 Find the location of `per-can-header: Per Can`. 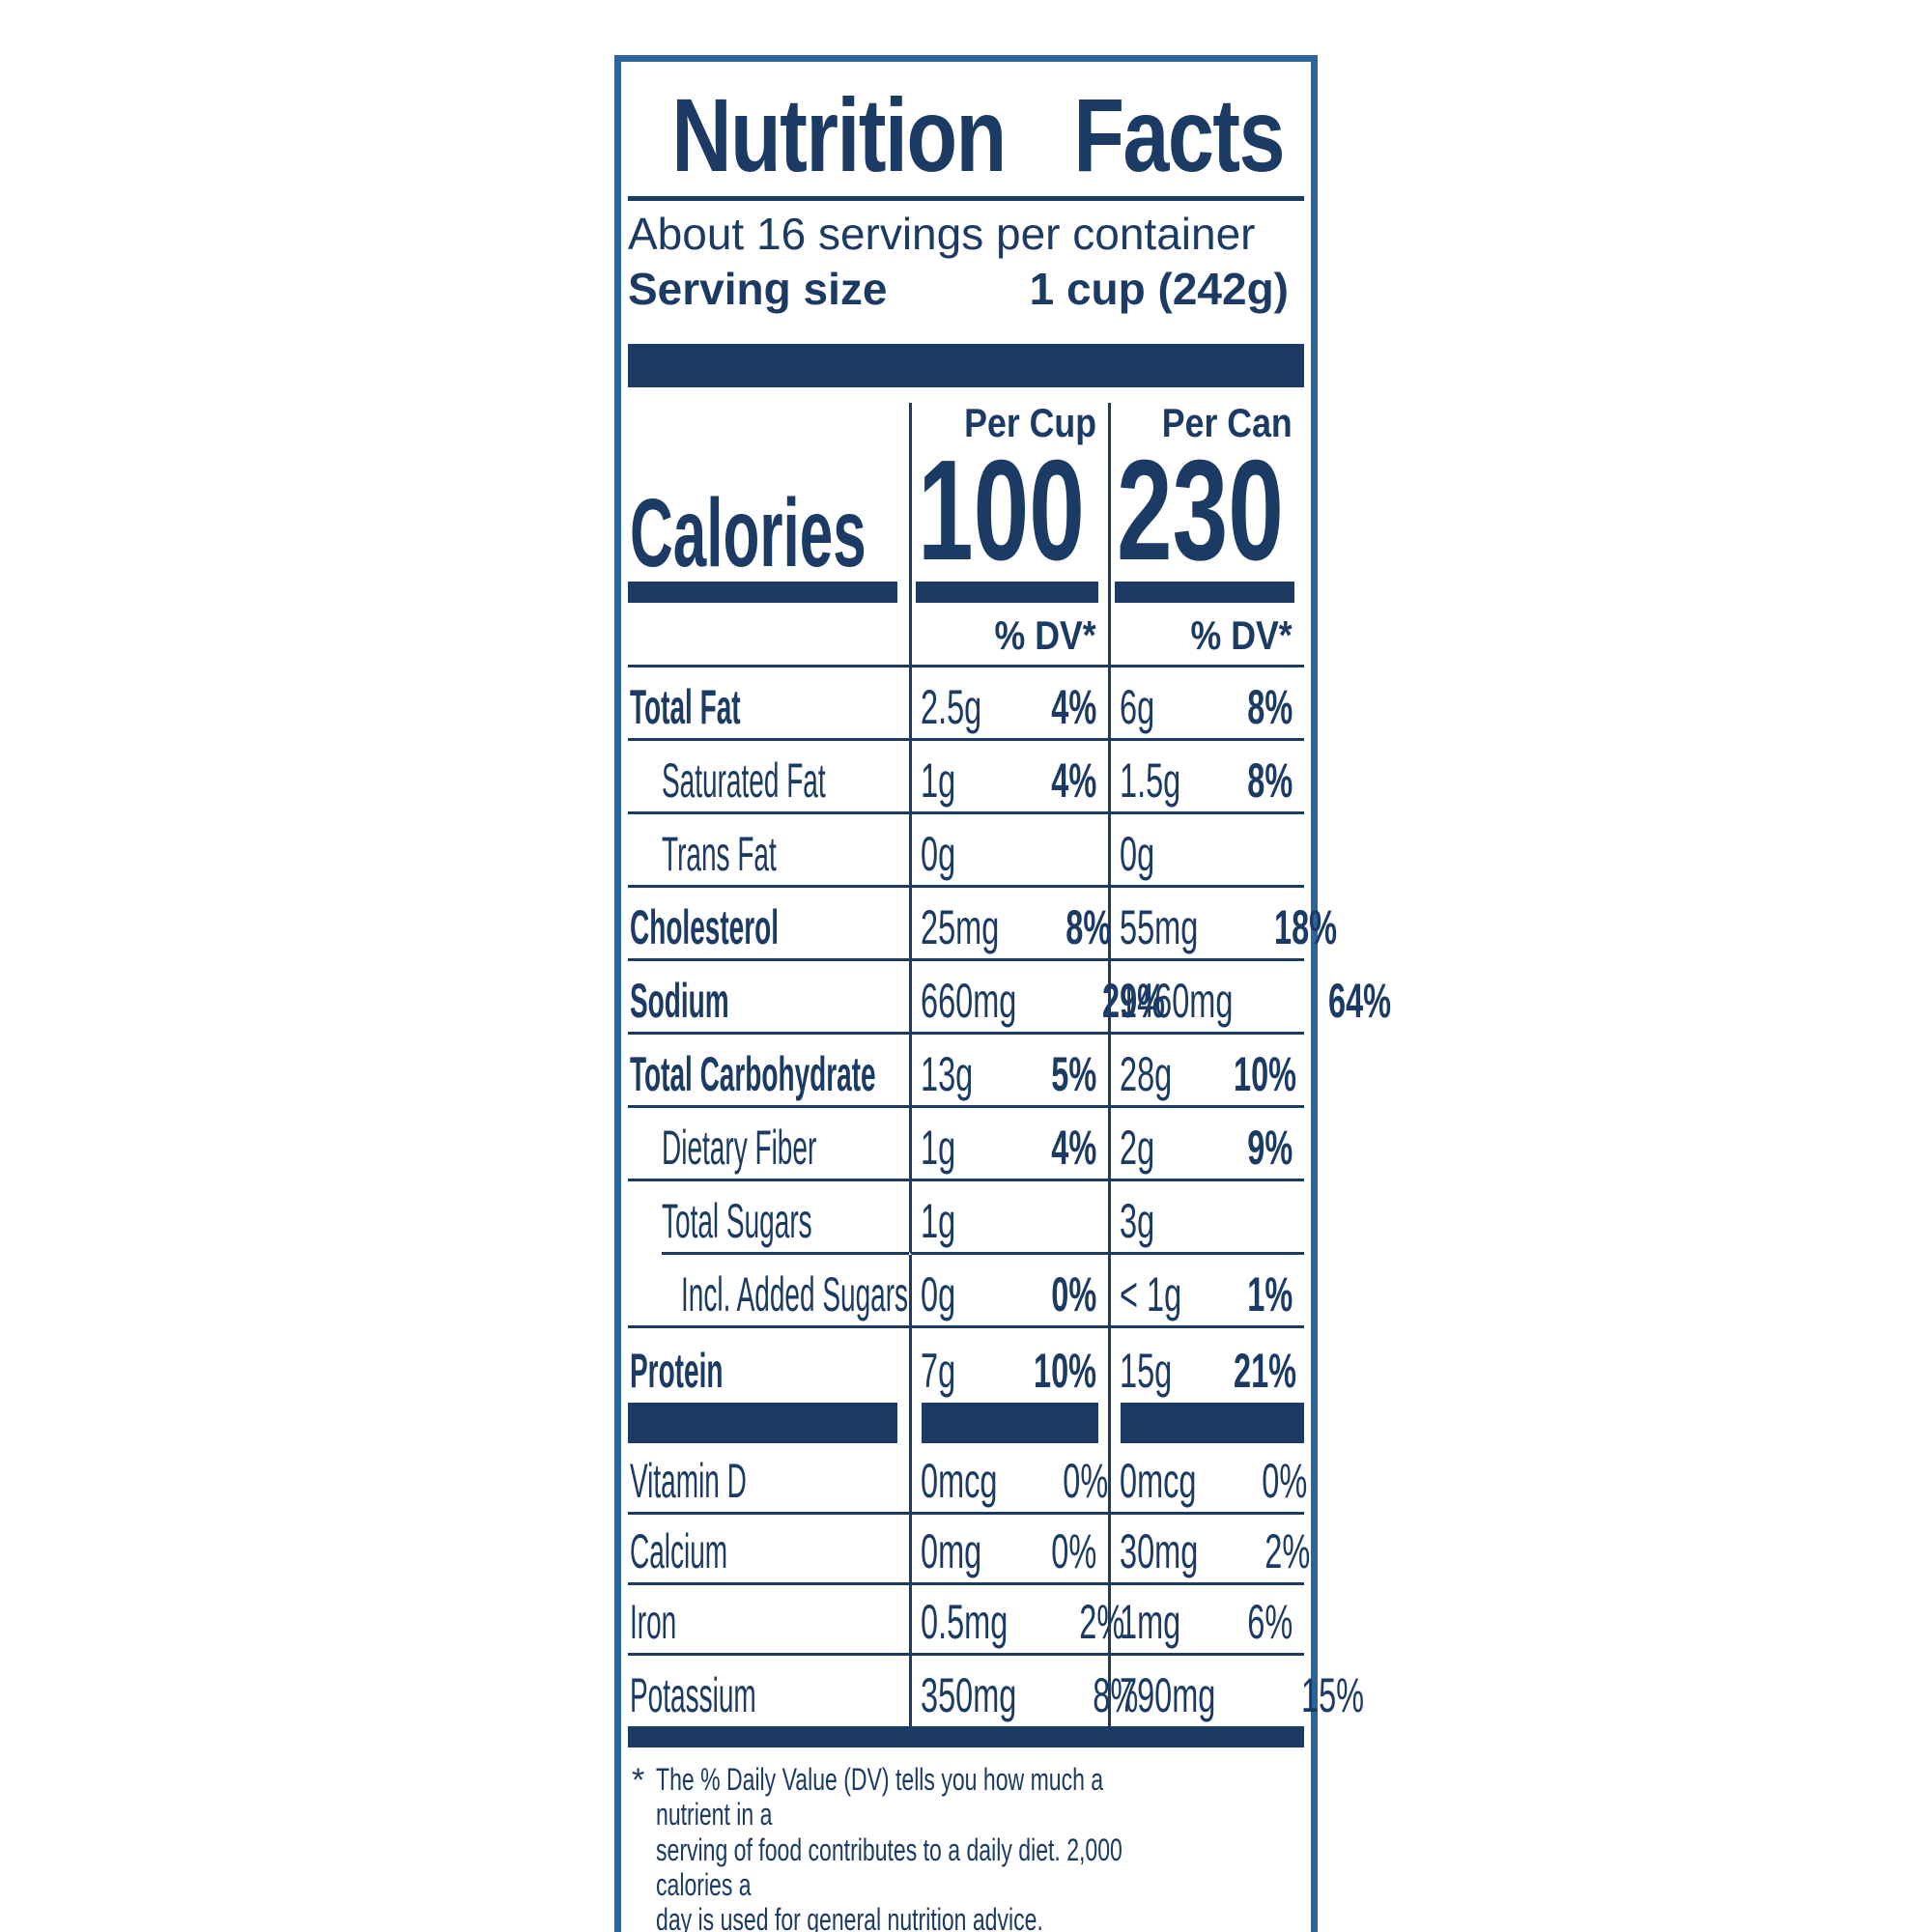

per-can-header: Per Can is located at coordinates (1227, 423).